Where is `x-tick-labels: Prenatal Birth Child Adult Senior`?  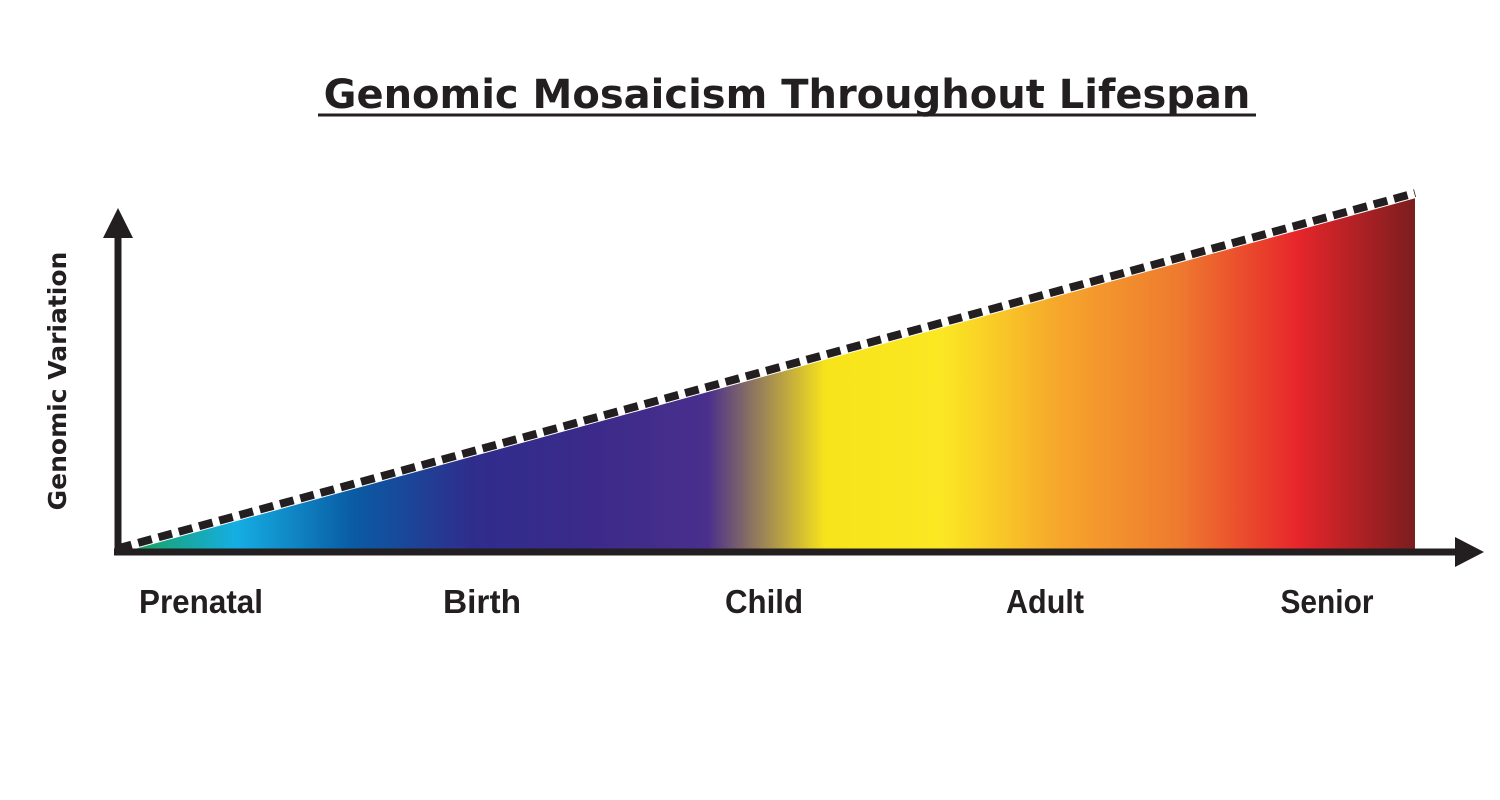 x-tick-labels: Prenatal Birth Child Adult Senior is located at coordinates (756, 601).